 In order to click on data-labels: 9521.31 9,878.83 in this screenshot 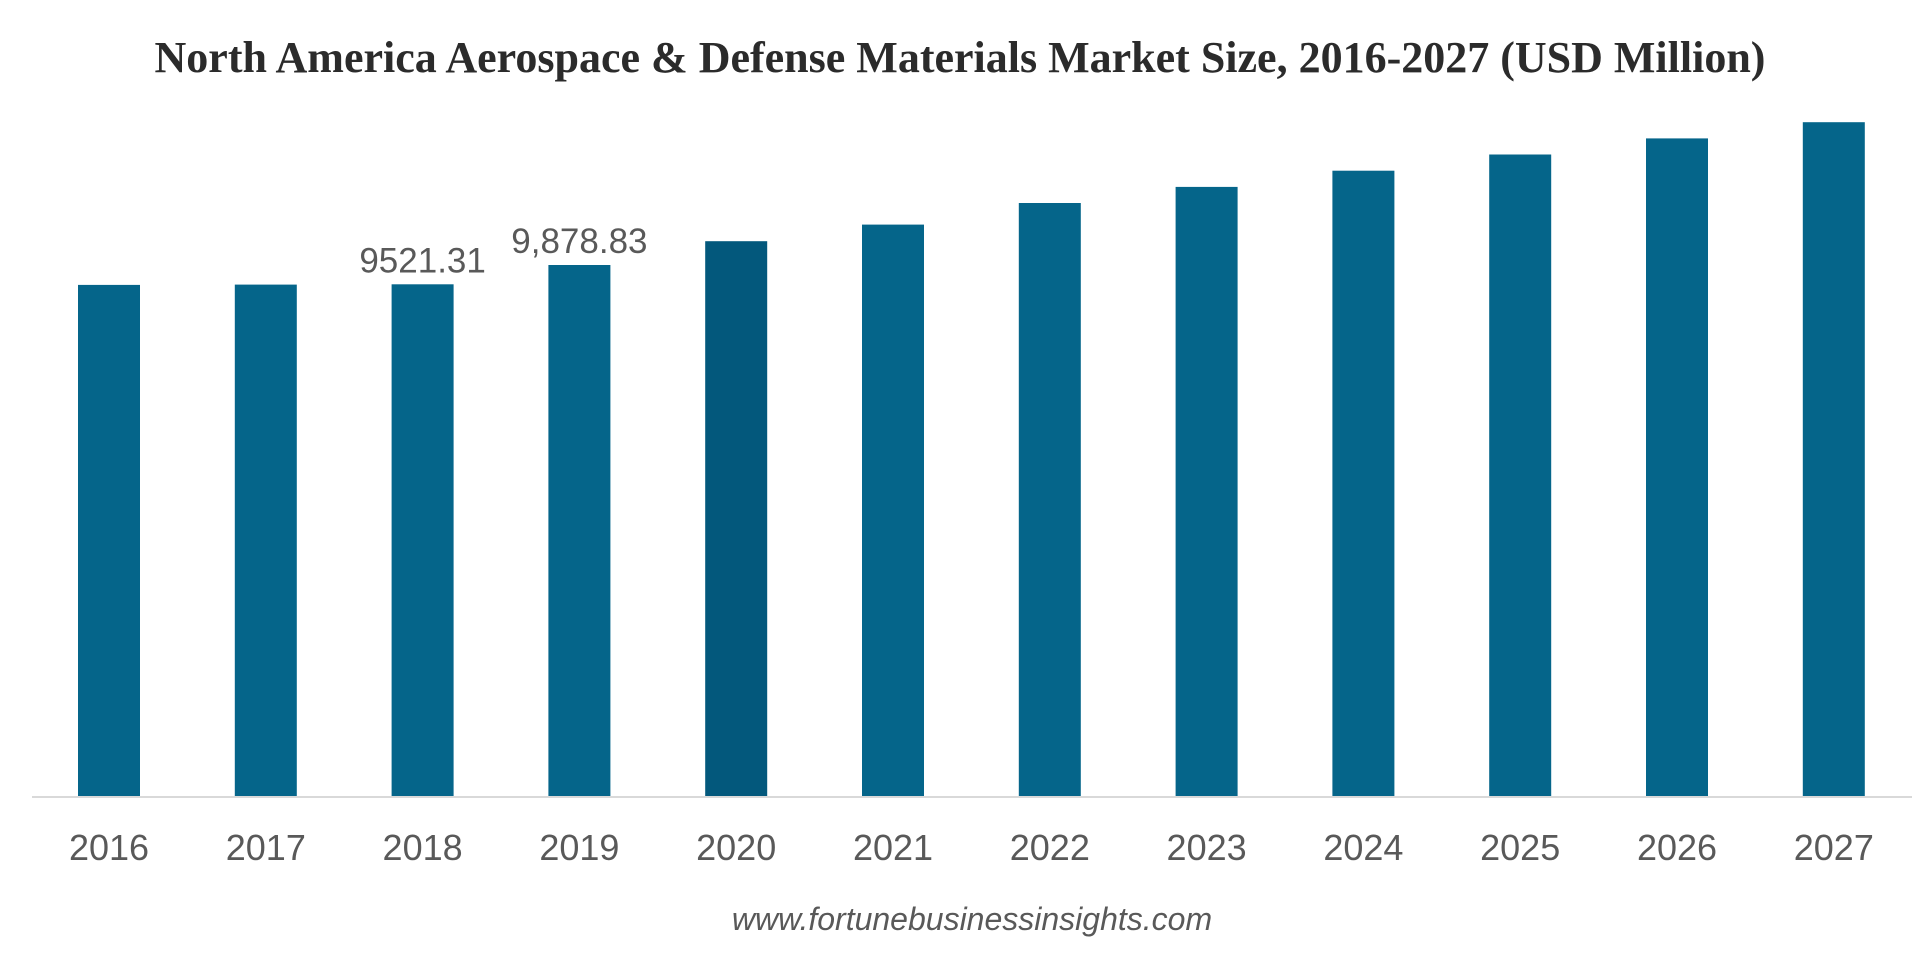, I will do `click(503, 251)`.